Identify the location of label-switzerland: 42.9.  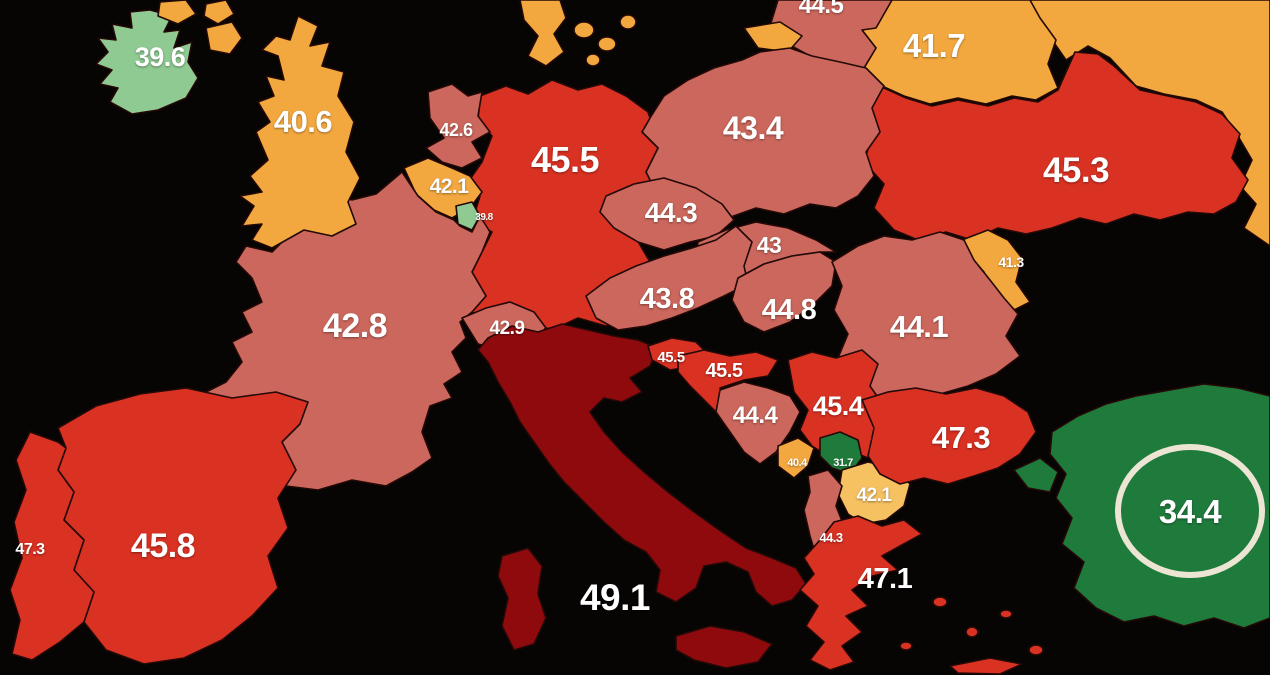
(507, 328).